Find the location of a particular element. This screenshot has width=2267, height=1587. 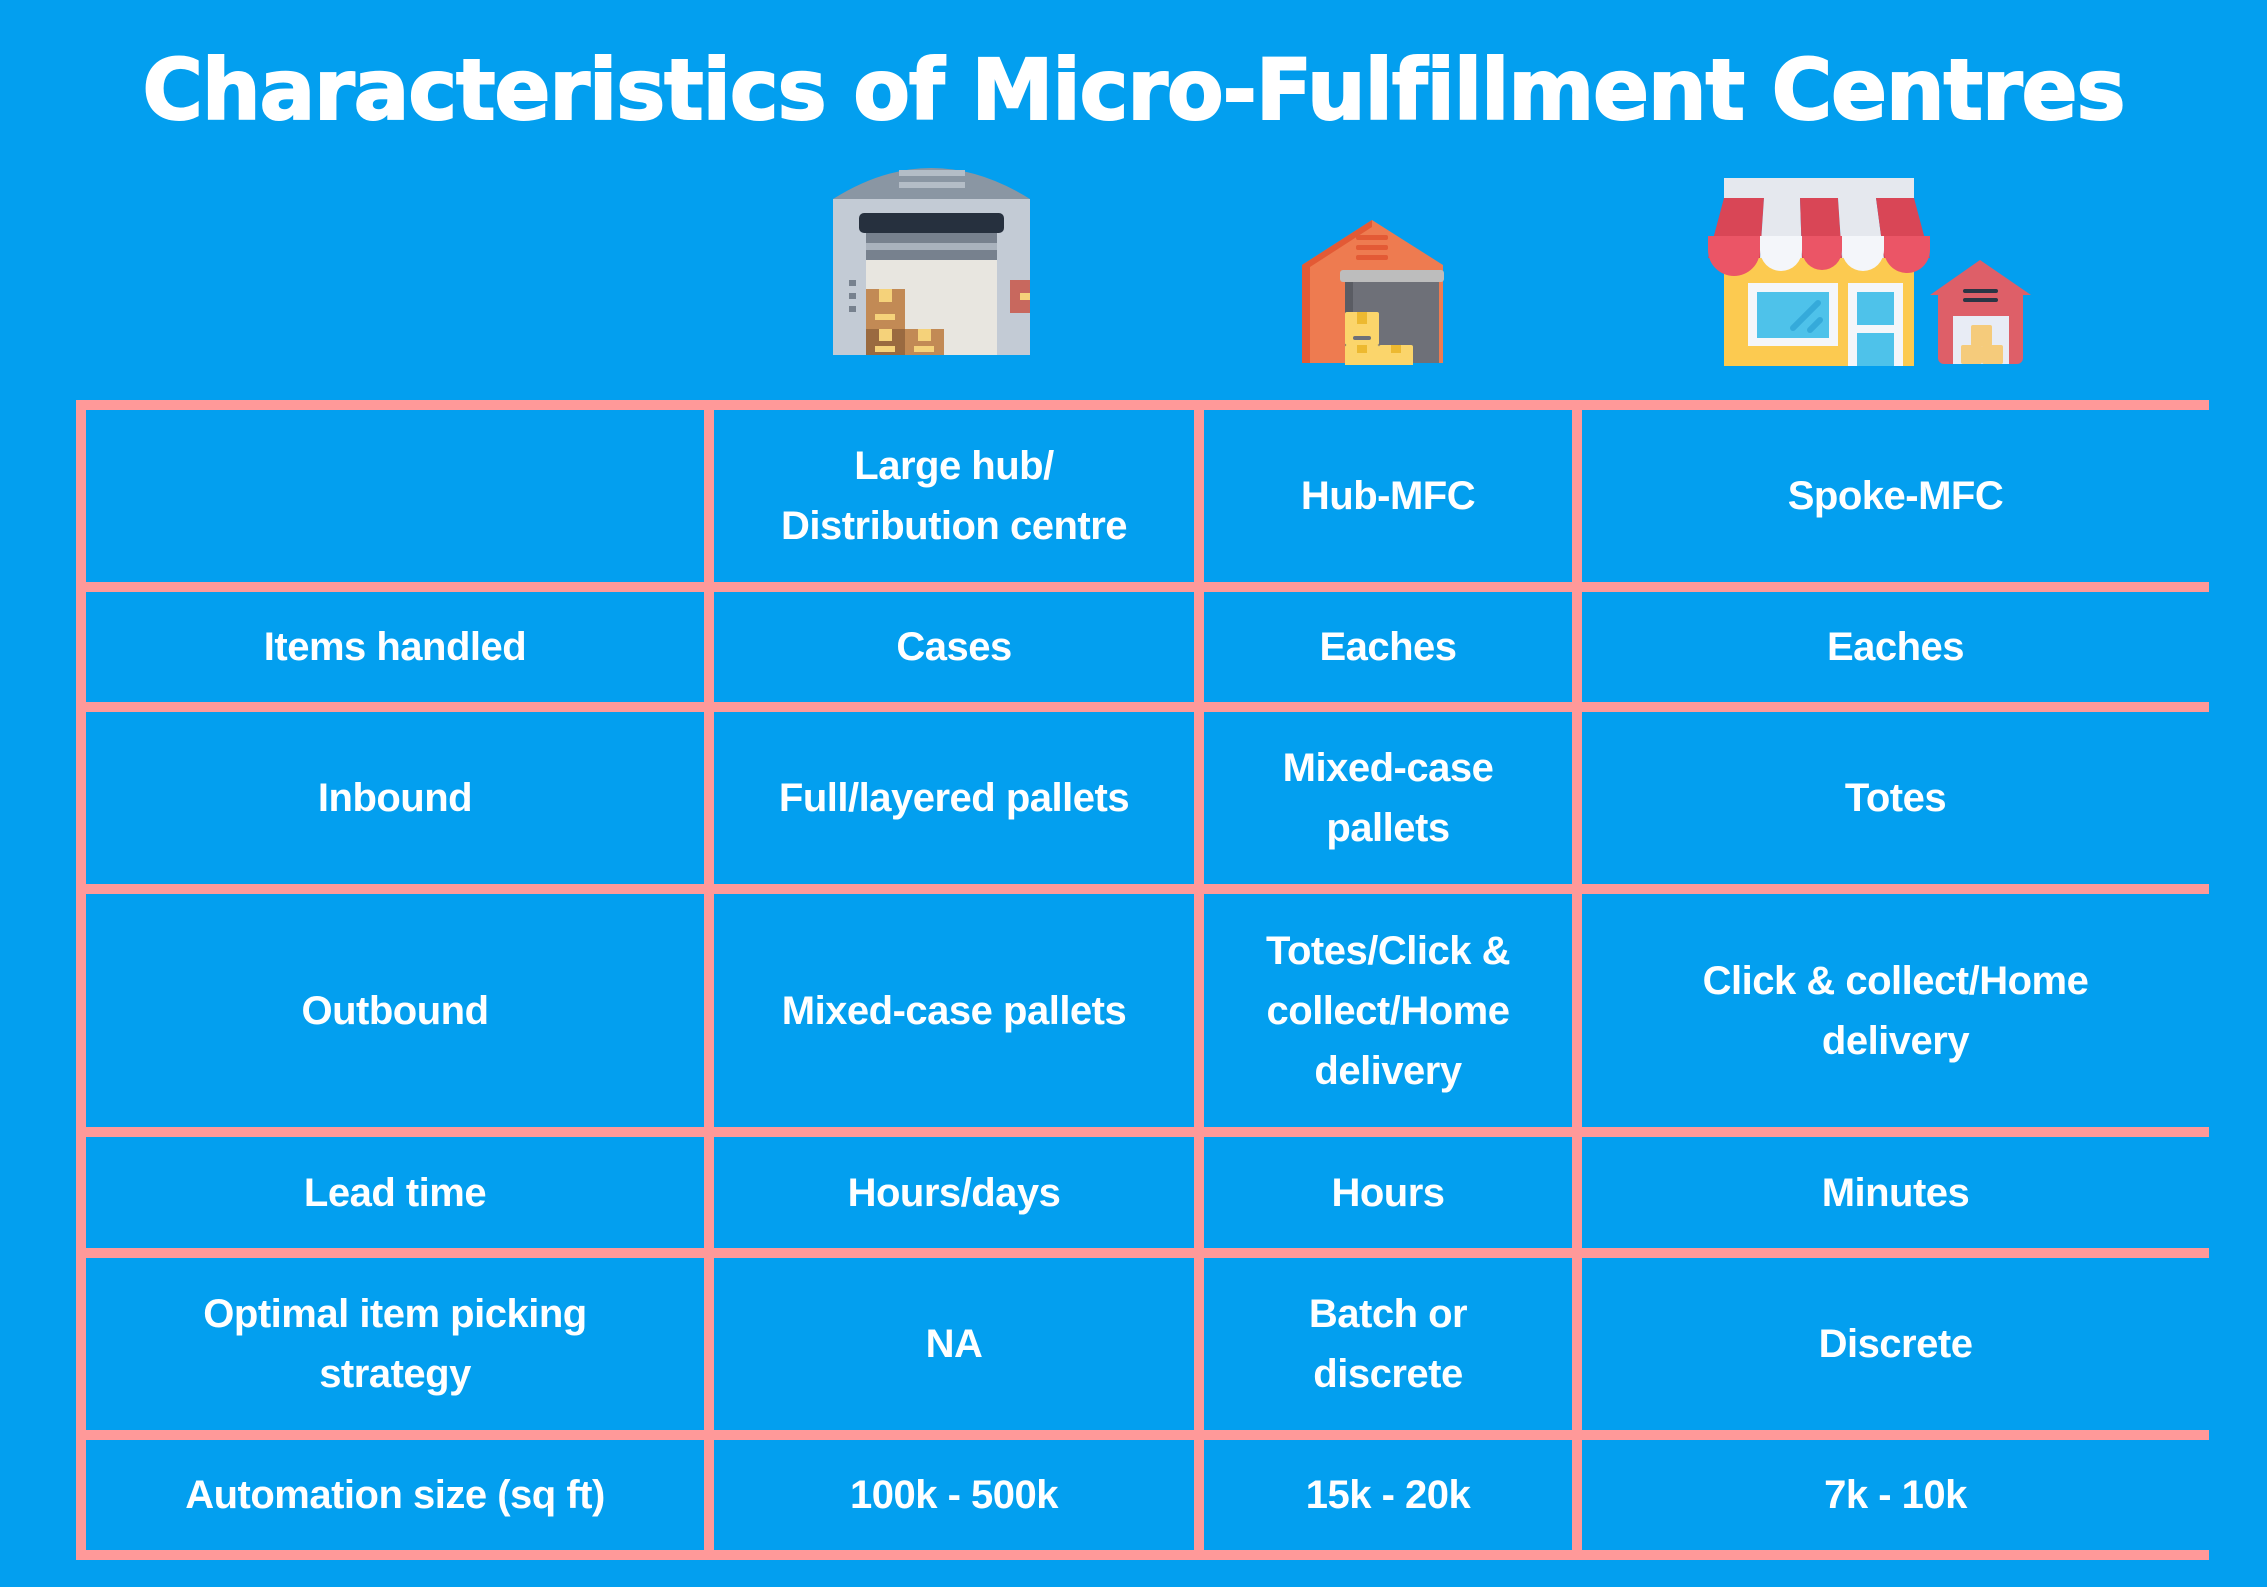

mini-warehouse-icon is located at coordinates (1980, 312).